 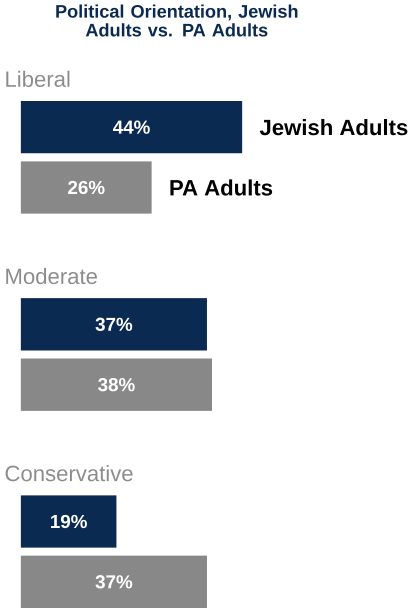 I want to click on data-label: 19%, so click(x=69, y=521).